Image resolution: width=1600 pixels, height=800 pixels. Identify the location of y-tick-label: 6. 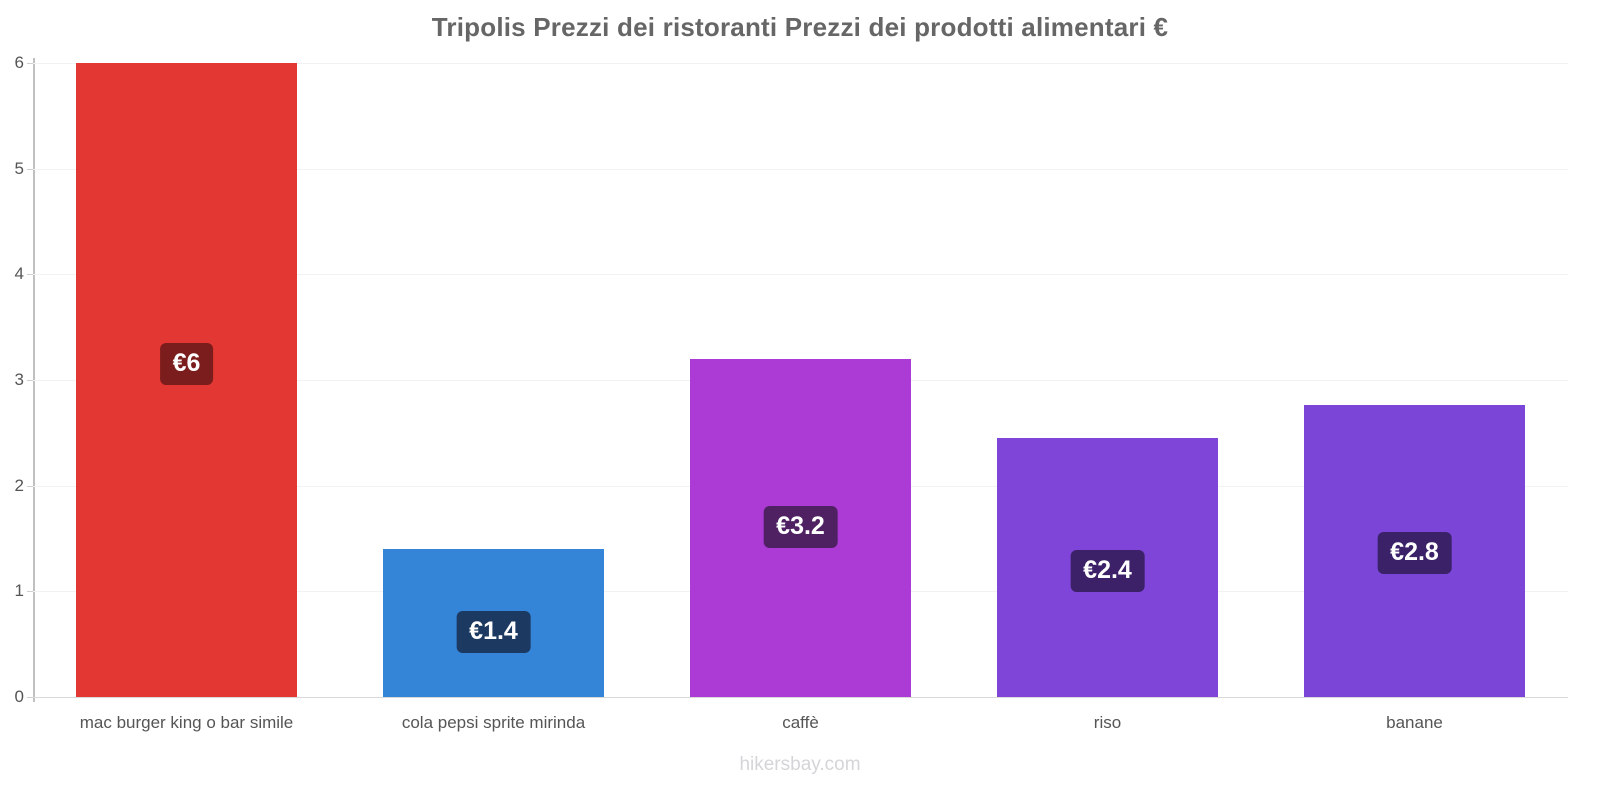
(19, 62).